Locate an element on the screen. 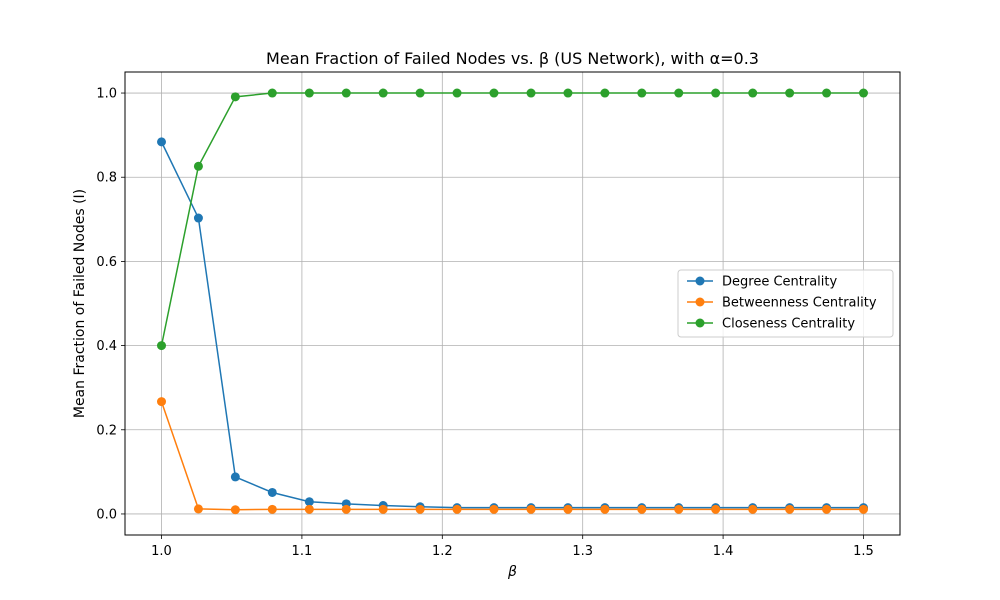  series-line is located at coordinates (512, 456).